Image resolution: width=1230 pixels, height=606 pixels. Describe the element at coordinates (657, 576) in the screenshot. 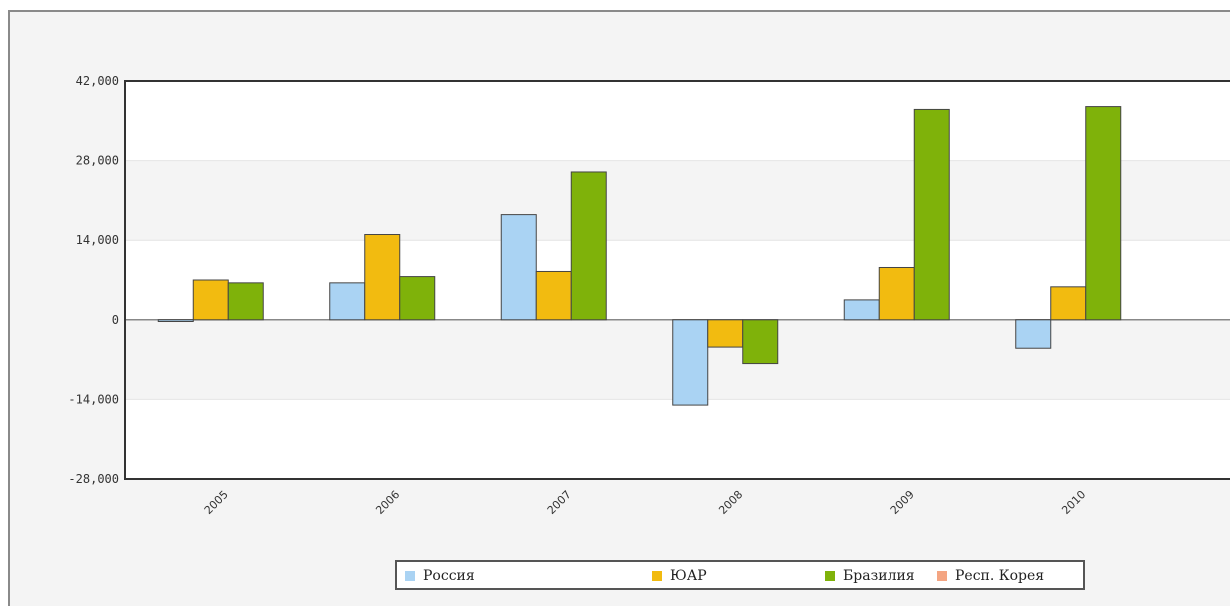

I see `legend-swatch-south-africa` at that location.